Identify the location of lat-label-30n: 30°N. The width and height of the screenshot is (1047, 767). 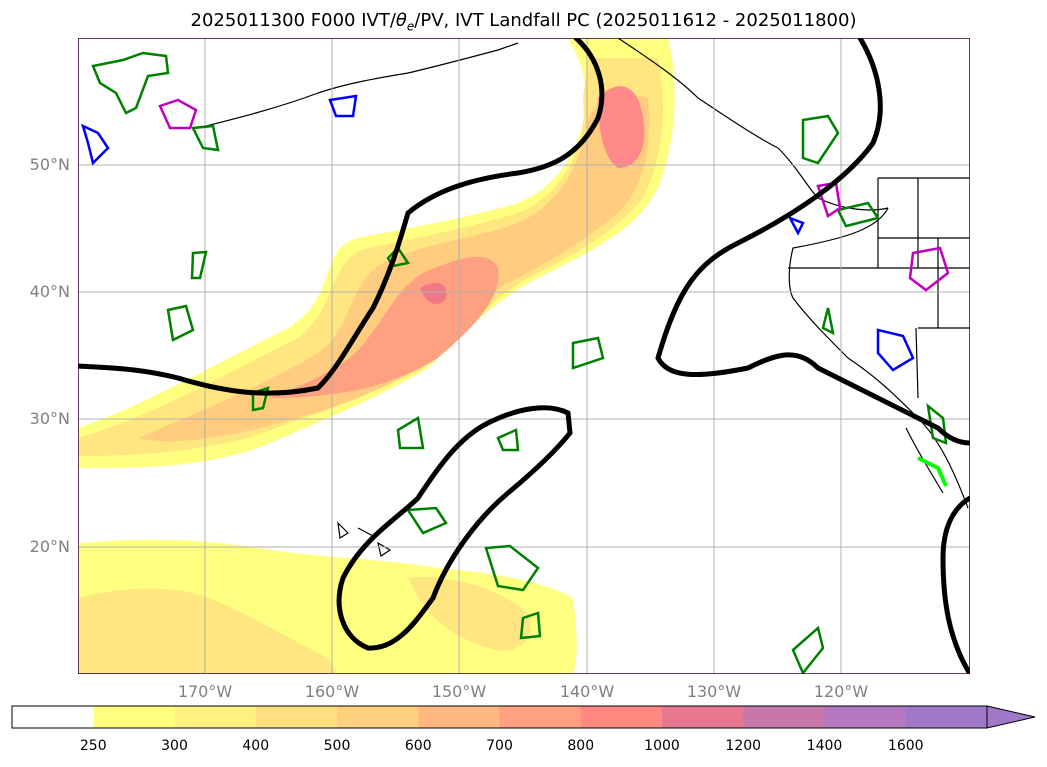
(49, 418).